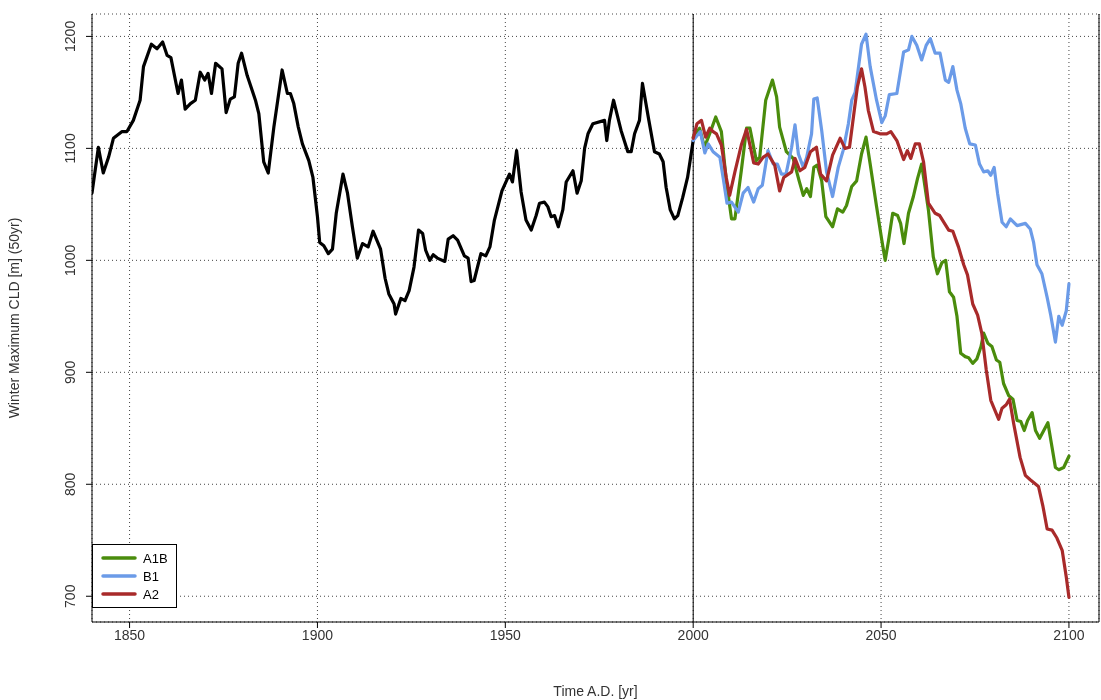  What do you see at coordinates (69, 148) in the screenshot?
I see `y-tick-label: 1100` at bounding box center [69, 148].